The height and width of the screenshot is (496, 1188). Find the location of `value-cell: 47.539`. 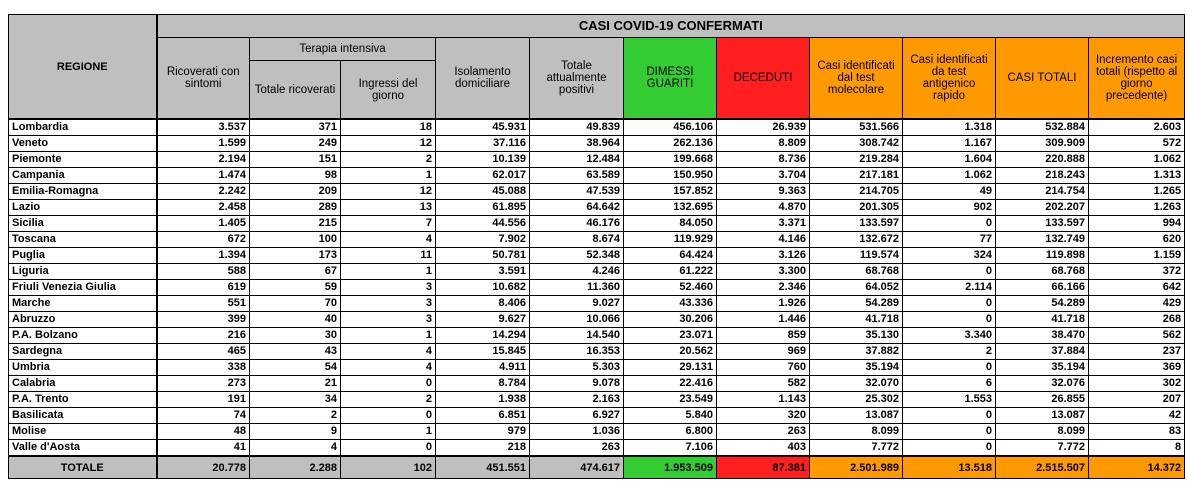

value-cell: 47.539 is located at coordinates (576, 191).